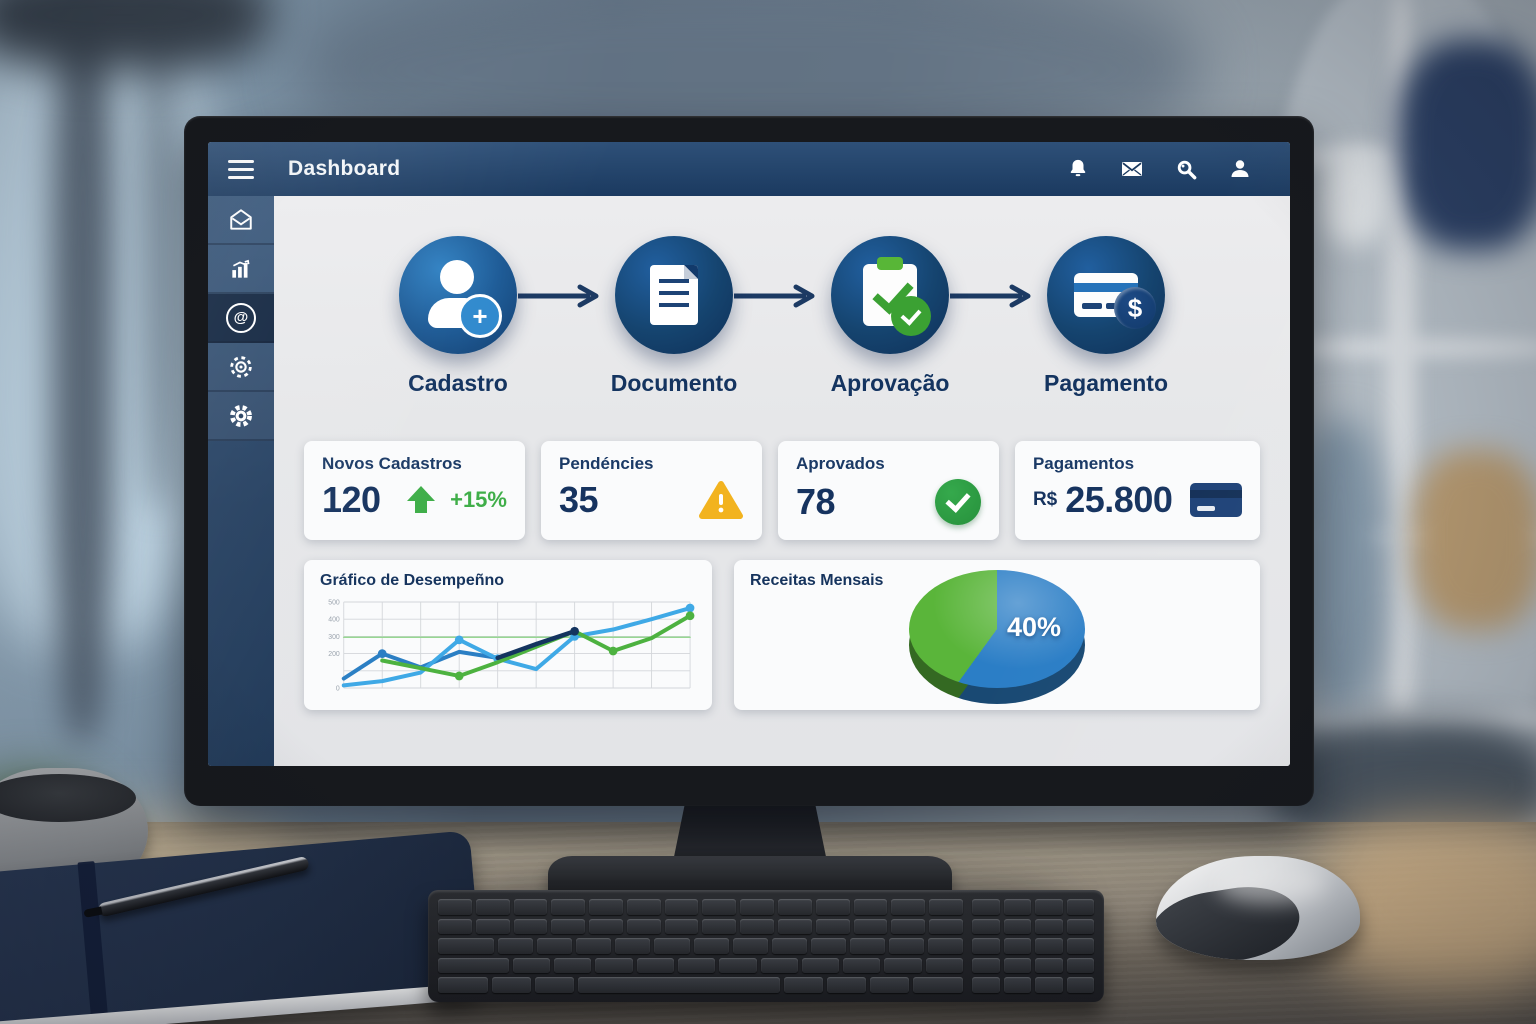 This screenshot has height=1024, width=1536. Describe the element at coordinates (351, 499) in the screenshot. I see `stat-value: 120` at that location.